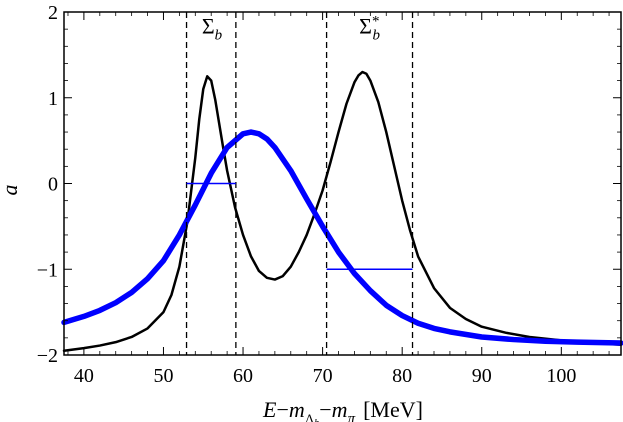 Image resolution: width=623 pixels, height=422 pixels. Describe the element at coordinates (84, 376) in the screenshot. I see `x-tick-label: 40` at that location.